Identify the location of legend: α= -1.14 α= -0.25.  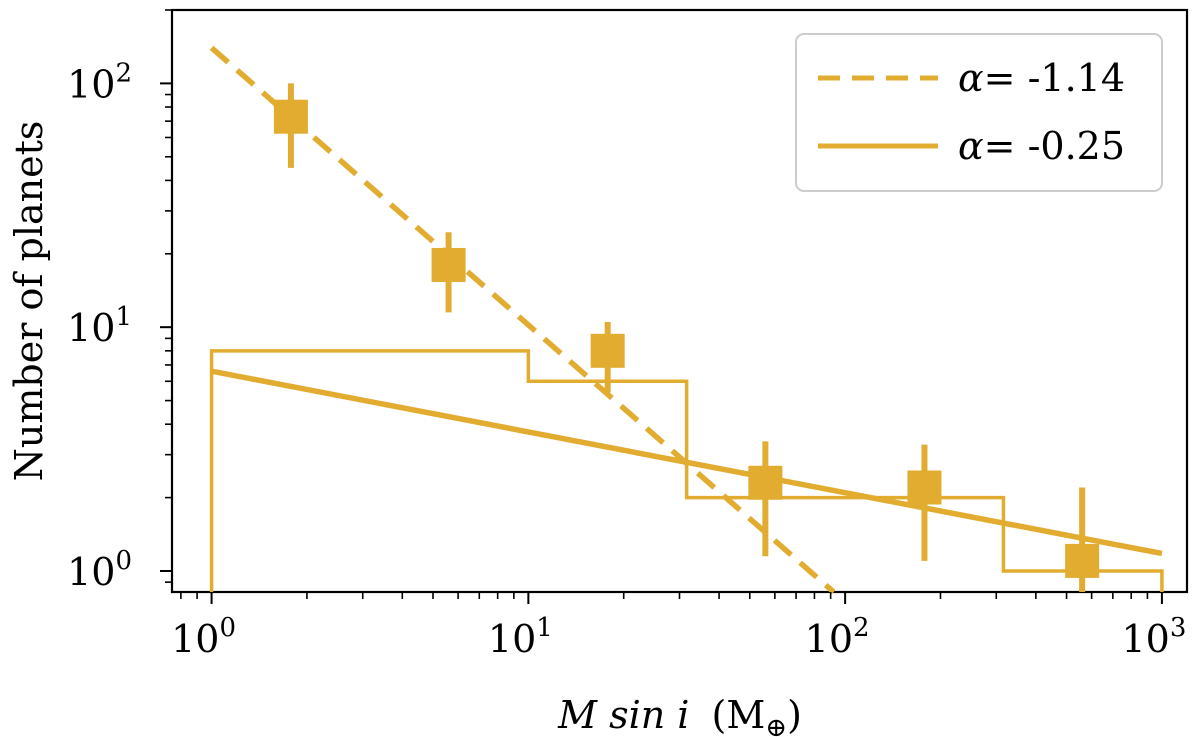
(979, 112).